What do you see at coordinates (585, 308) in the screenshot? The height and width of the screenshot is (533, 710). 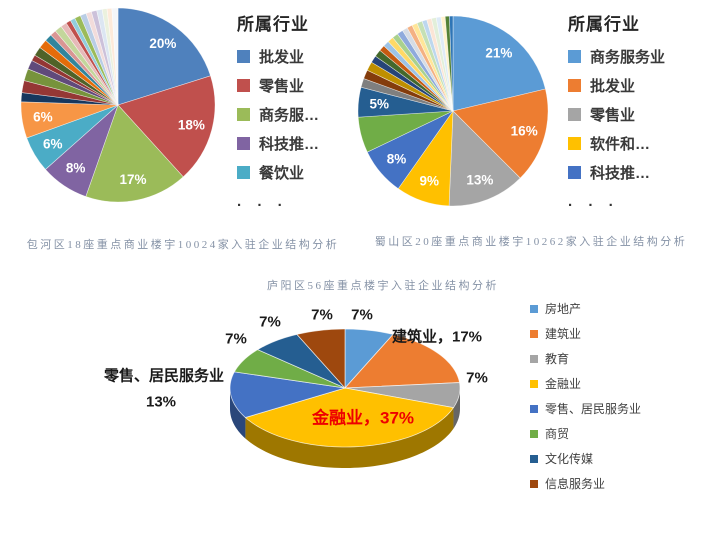 I see `legend-item: 房地产` at bounding box center [585, 308].